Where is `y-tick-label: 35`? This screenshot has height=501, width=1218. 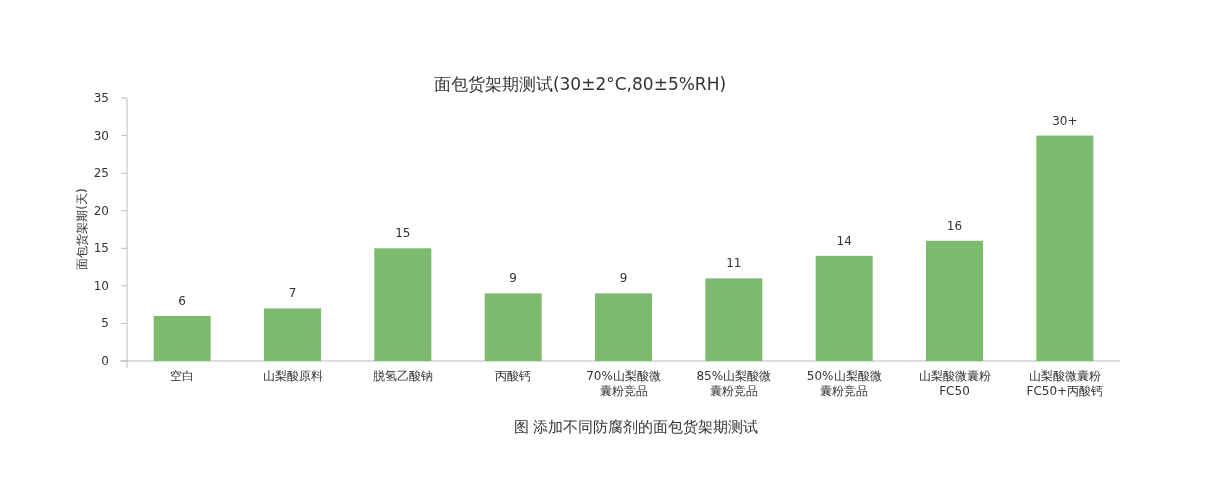
y-tick-label: 35 is located at coordinates (101, 98).